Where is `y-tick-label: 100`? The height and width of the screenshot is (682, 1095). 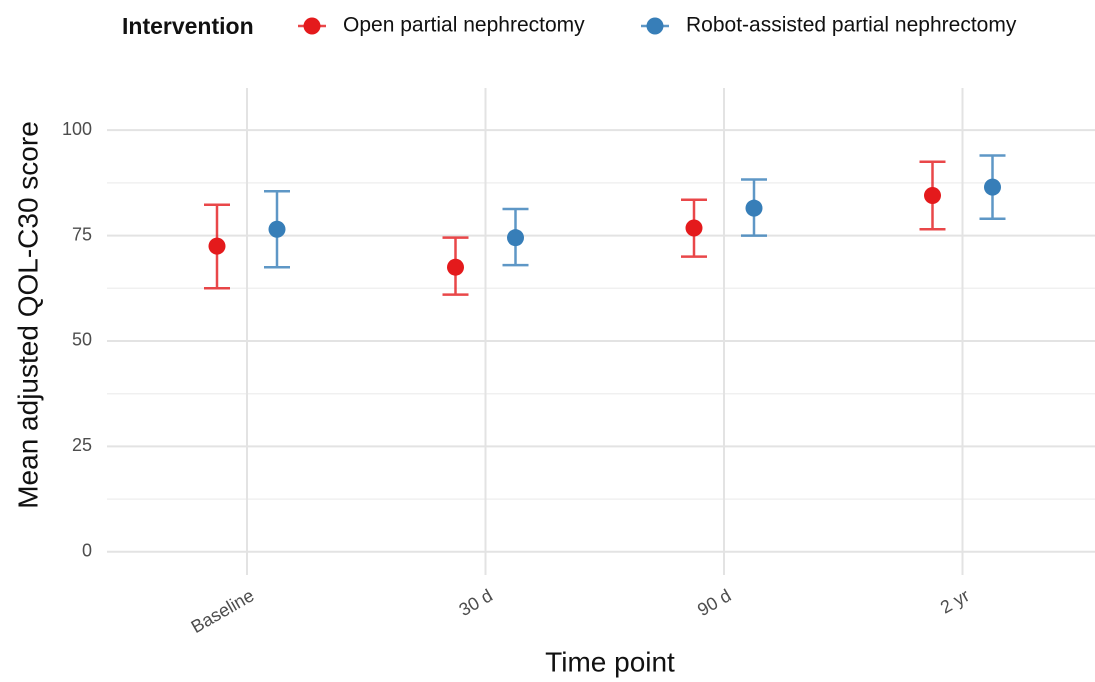
y-tick-label: 100 is located at coordinates (77, 129).